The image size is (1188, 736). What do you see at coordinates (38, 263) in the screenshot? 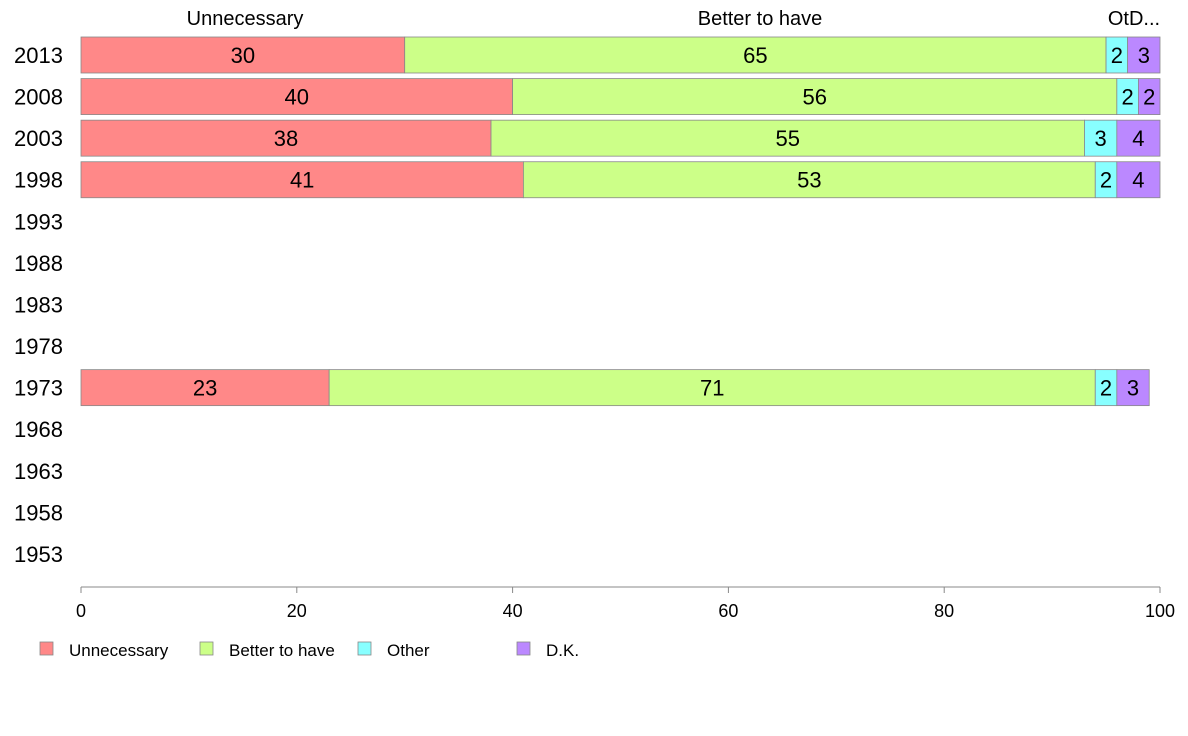
I see `year-label: 1988` at bounding box center [38, 263].